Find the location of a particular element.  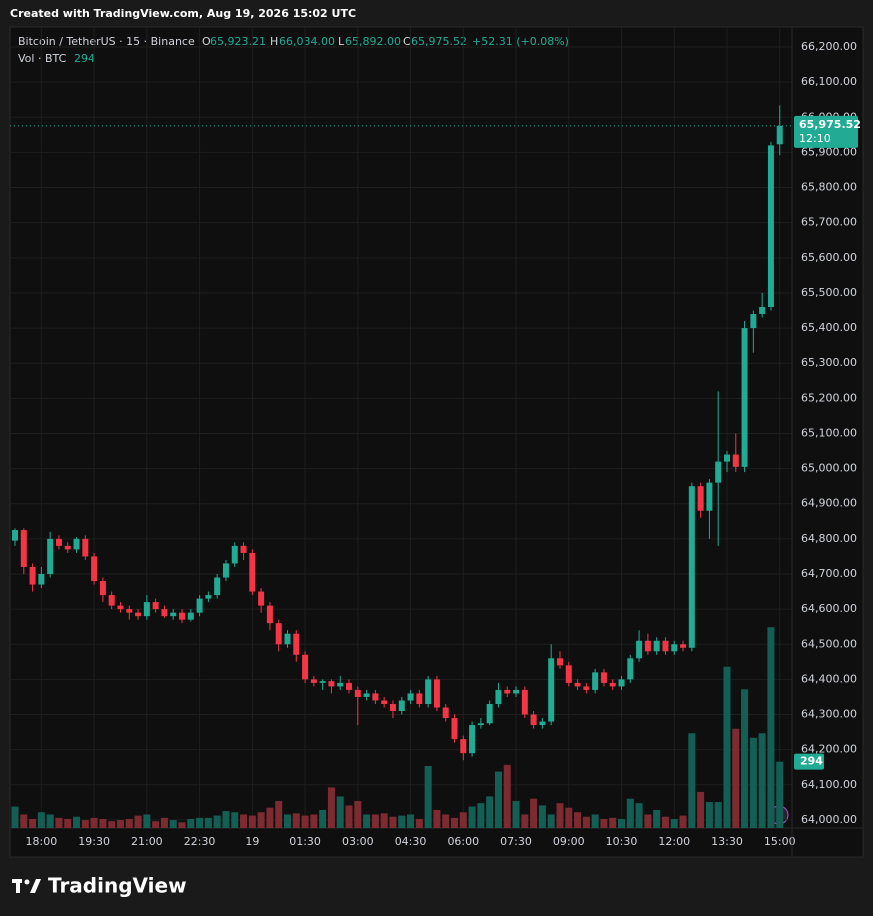

open-value: 65,923.21 is located at coordinates (238, 41).